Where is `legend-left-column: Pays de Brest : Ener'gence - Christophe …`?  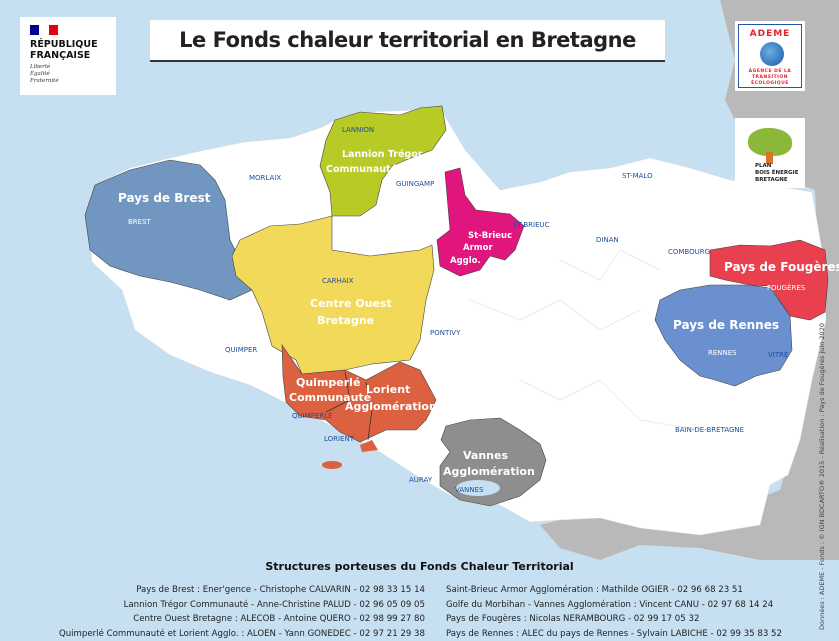
legend-left-column: Pays de Brest : Ener'gence - Christophe … is located at coordinates (242, 612).